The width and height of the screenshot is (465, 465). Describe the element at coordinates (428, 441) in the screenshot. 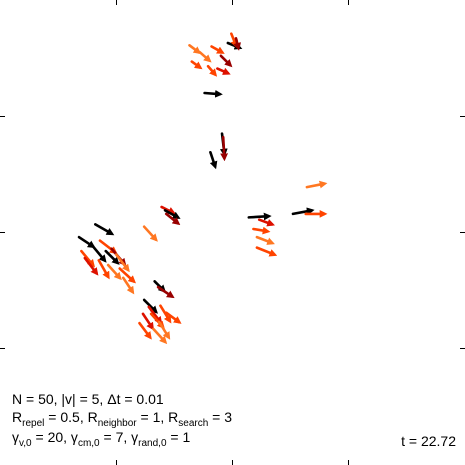

I see `time-readout: t = 22.72` at that location.